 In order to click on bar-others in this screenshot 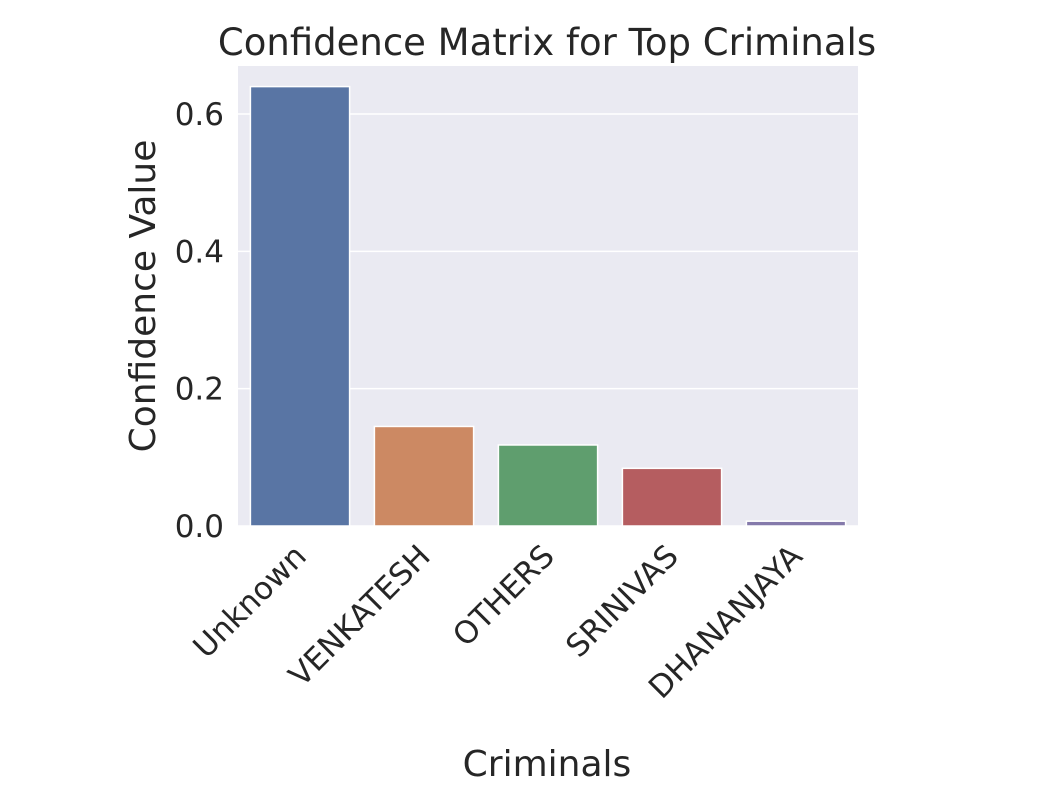, I will do `click(548, 485)`.